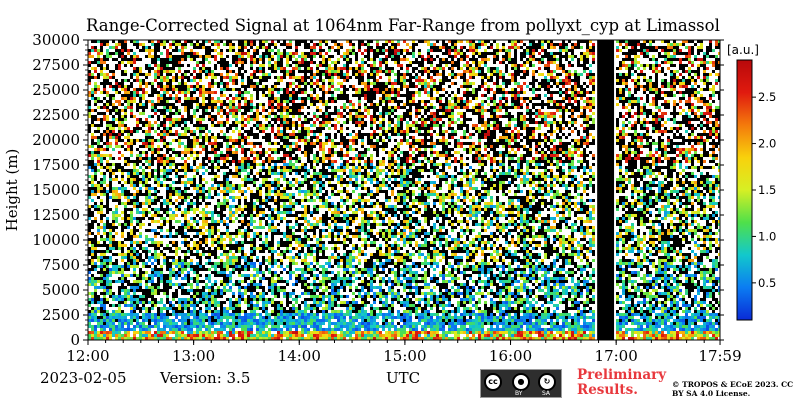 The width and height of the screenshot is (800, 400). Describe the element at coordinates (767, 283) in the screenshot. I see `colorbar-tick-label: 0.5` at that location.